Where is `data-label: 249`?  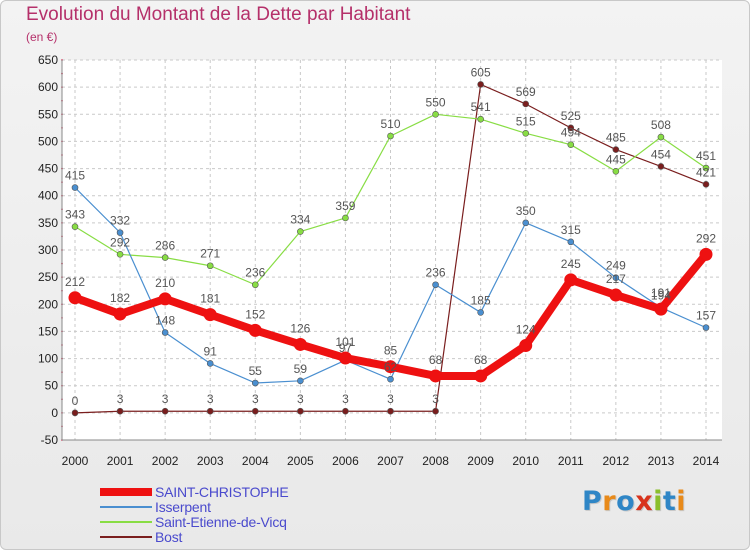 data-label: 249 is located at coordinates (616, 266).